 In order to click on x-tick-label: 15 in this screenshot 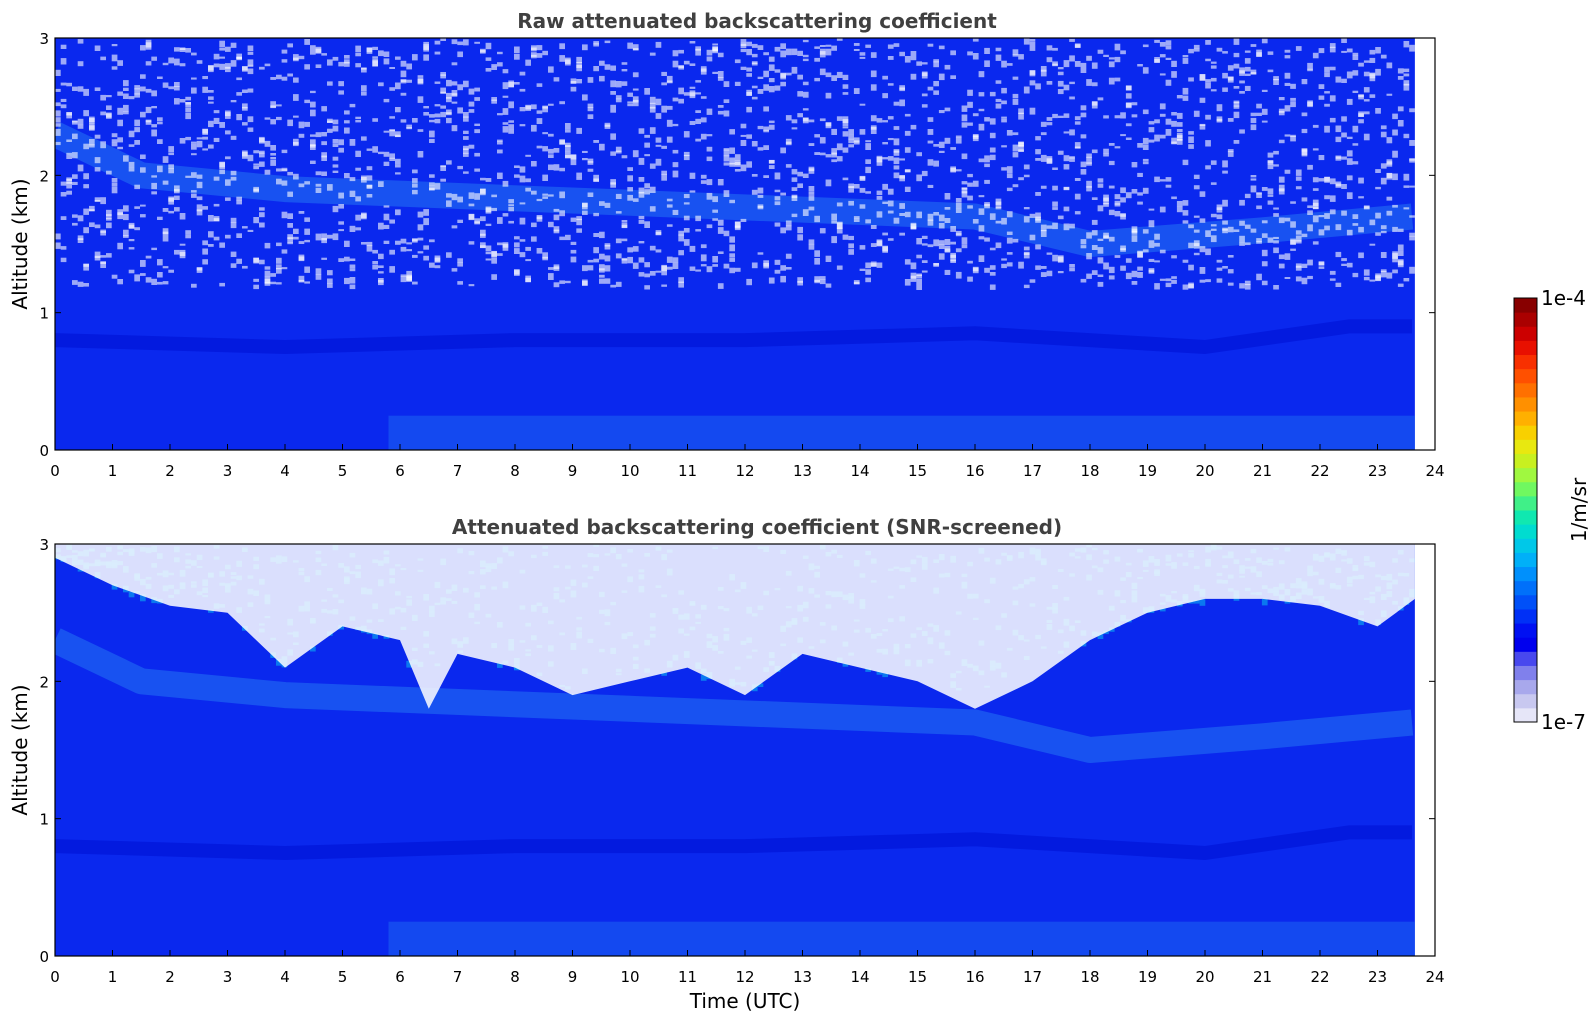, I will do `click(917, 977)`.